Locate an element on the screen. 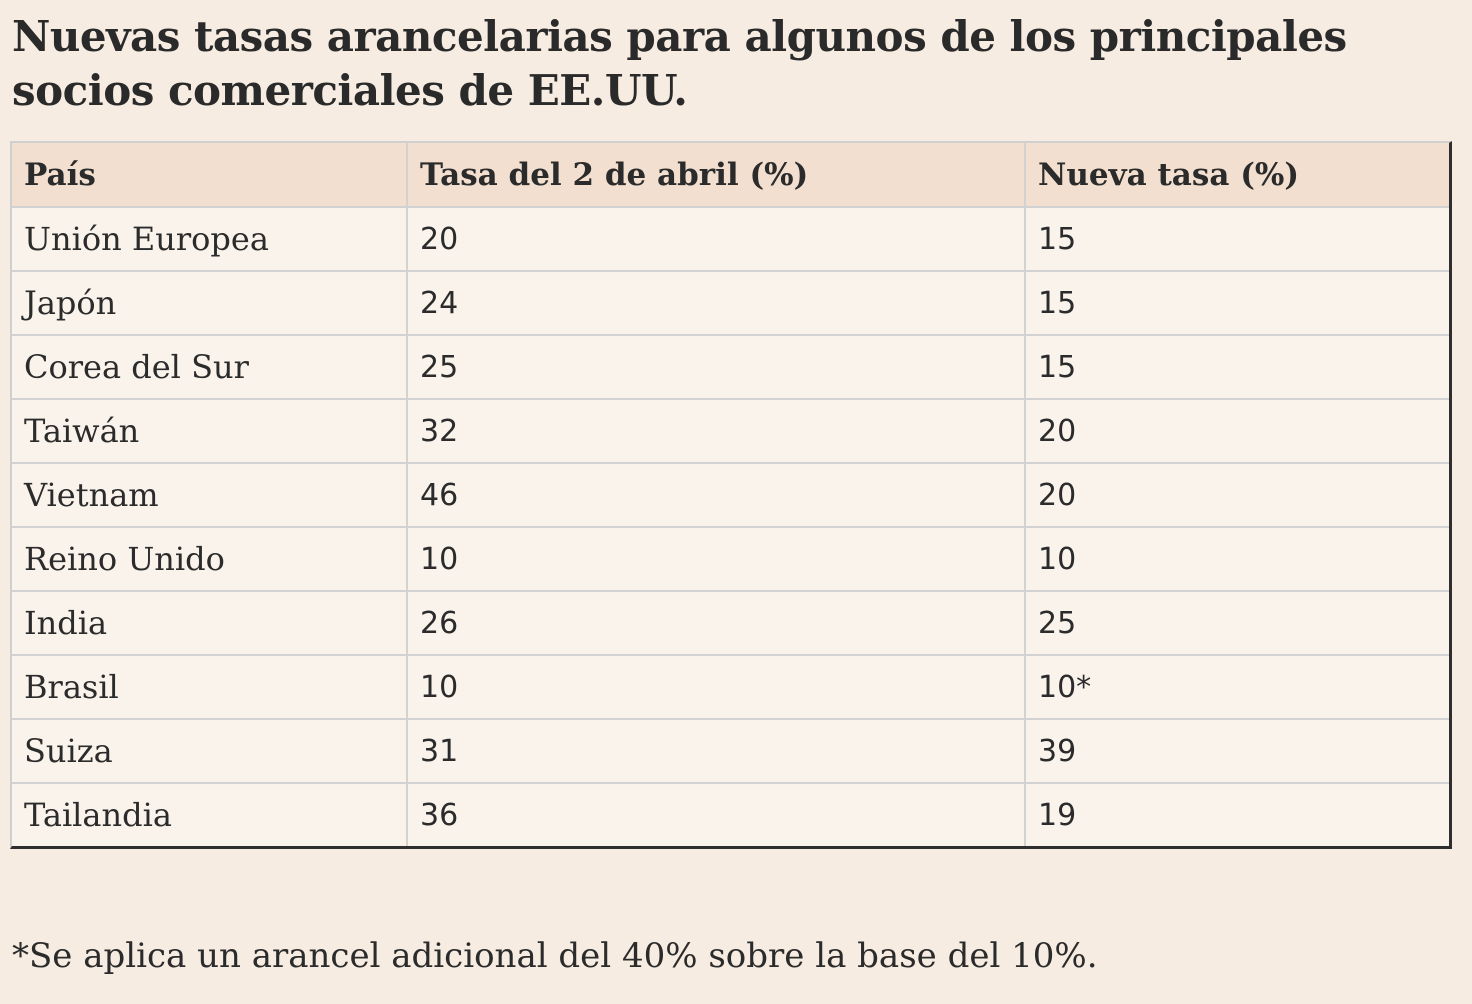 The height and width of the screenshot is (1004, 1472). table-row: Suiza 31 39 is located at coordinates (730, 751).